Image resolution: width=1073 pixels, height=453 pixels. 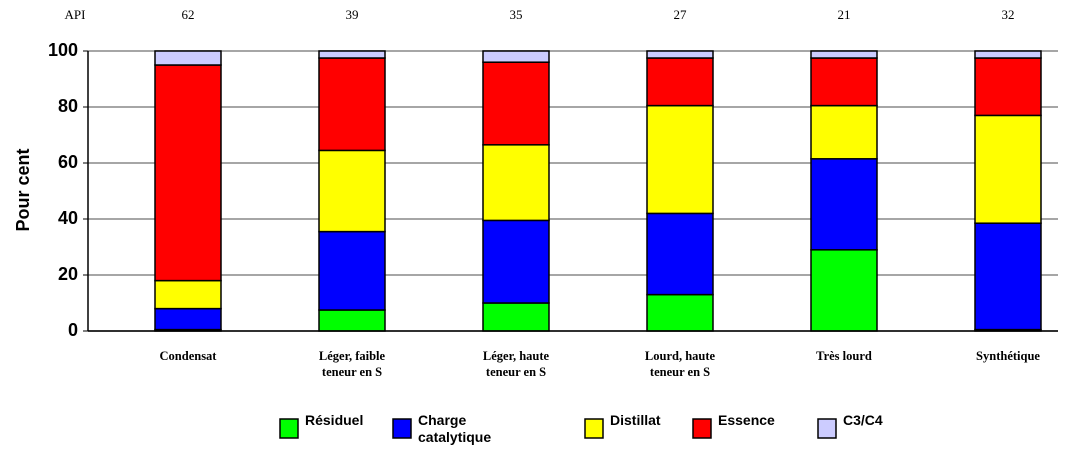 I want to click on y-tick-label: 80, so click(x=68, y=106).